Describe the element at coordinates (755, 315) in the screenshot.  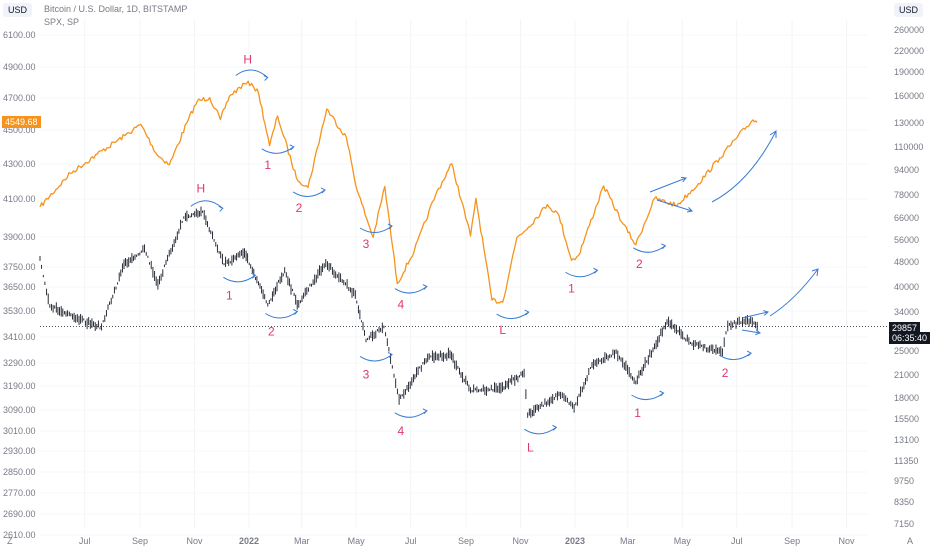
I see `btc-trend-arrow-up` at that location.